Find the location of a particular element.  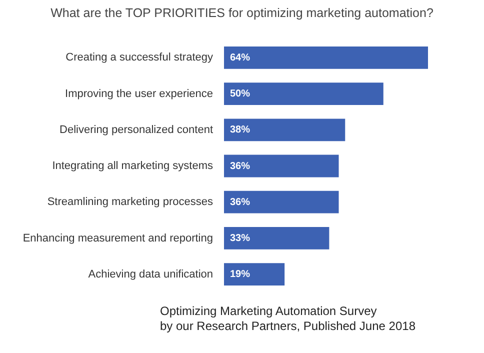

y-tick-label: Creating a successful strategy is located at coordinates (140, 58).